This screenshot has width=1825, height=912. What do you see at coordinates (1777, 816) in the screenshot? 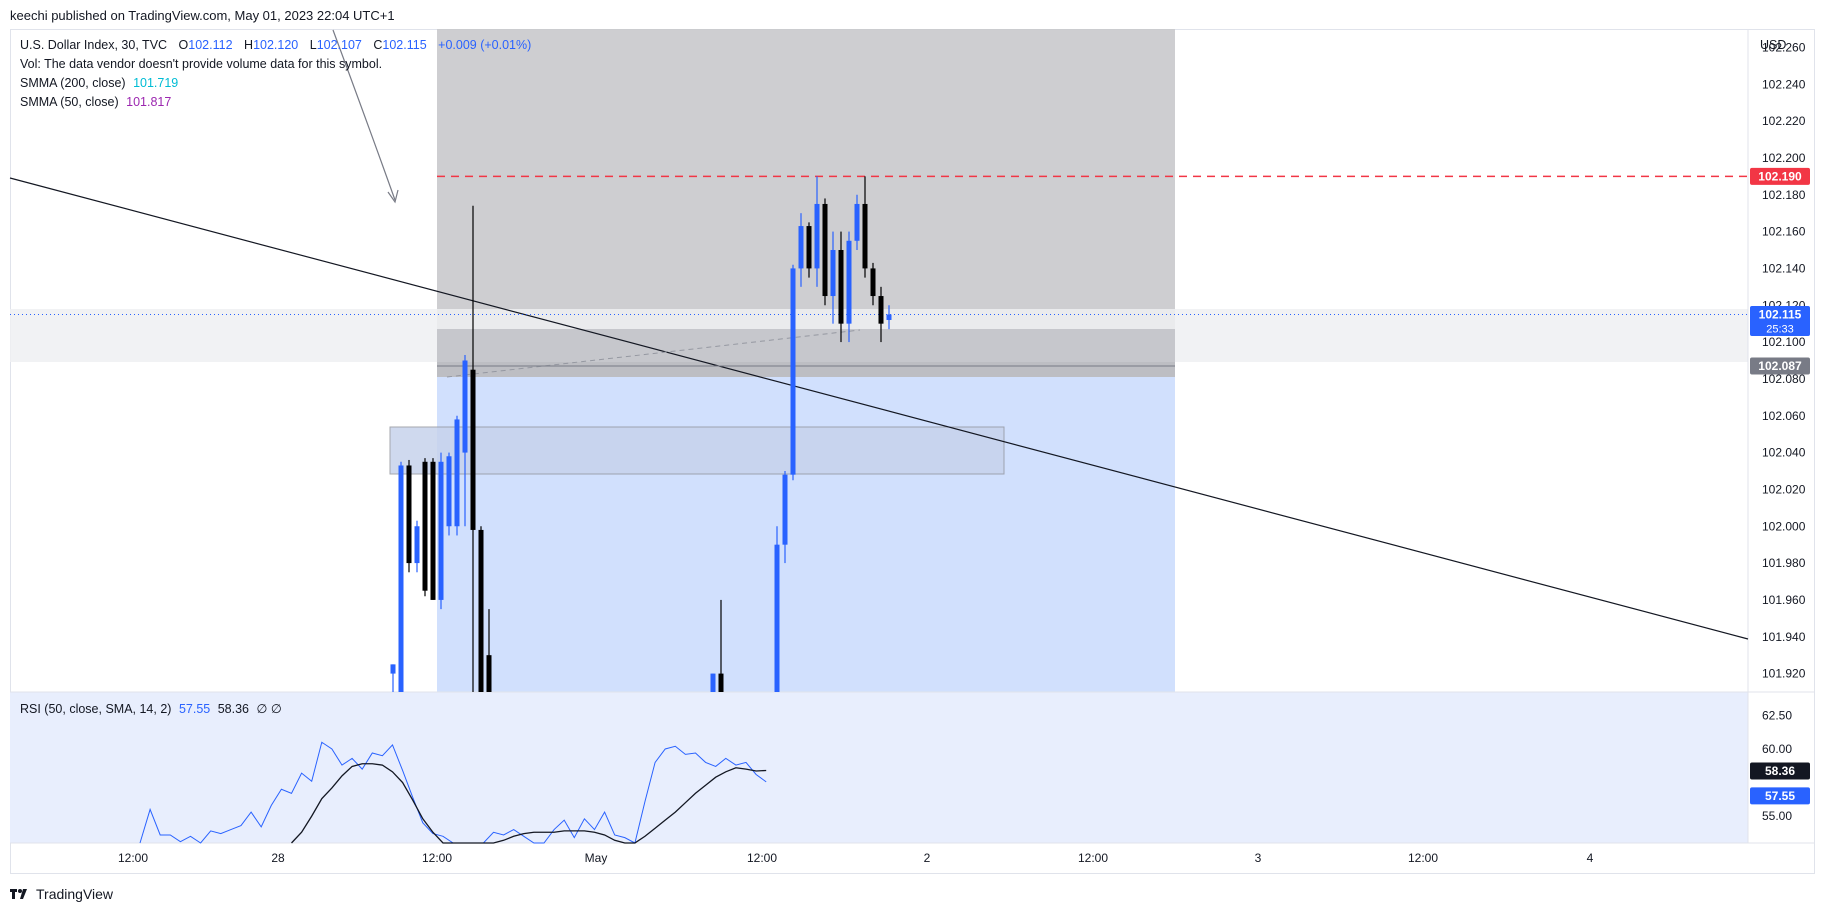
I see `rsi-tick-label: 55.00` at bounding box center [1777, 816].